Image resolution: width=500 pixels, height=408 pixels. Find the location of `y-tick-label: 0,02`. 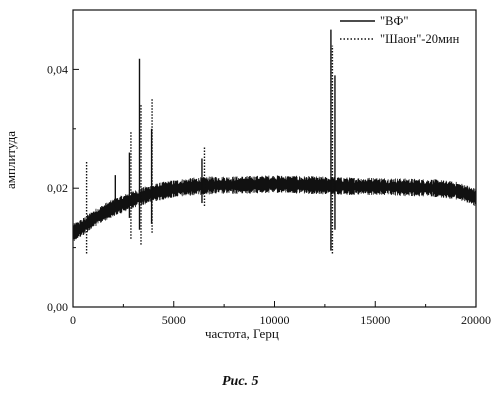

y-tick-label: 0,02 is located at coordinates (57, 188).